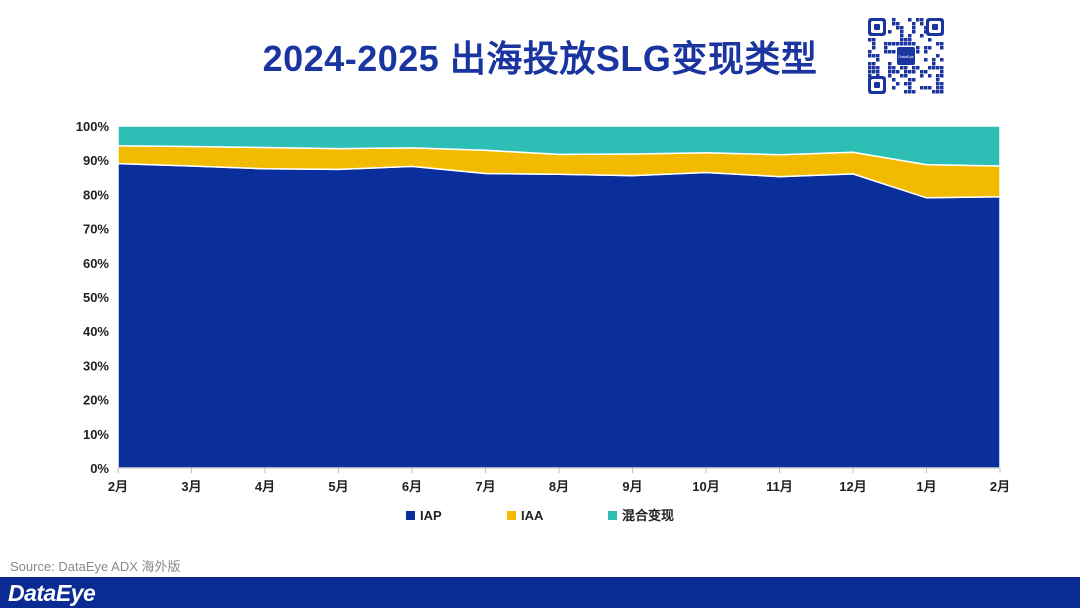  I want to click on y-tick-label: 50%, so click(96, 297).